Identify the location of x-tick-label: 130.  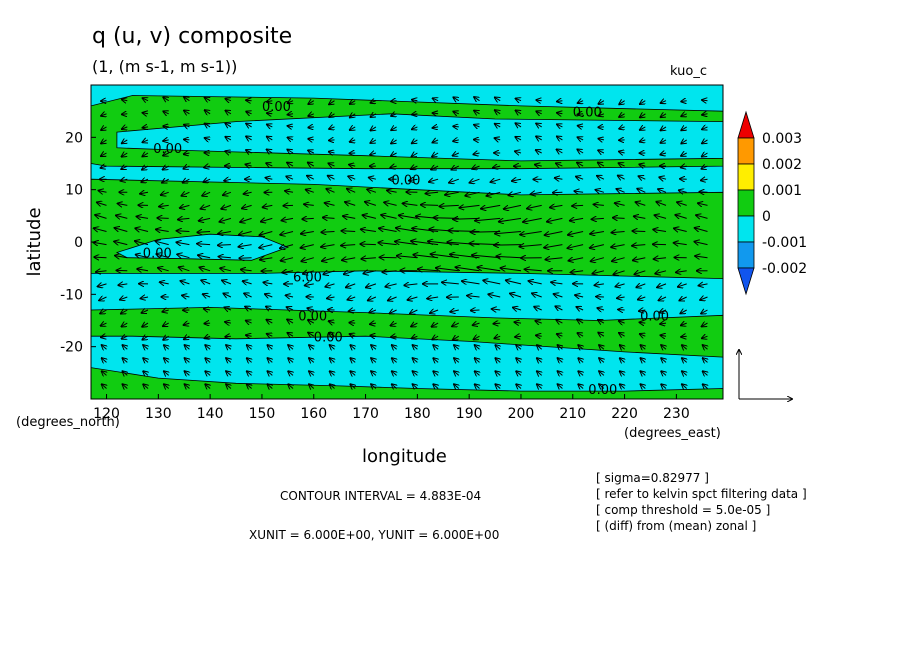
(158, 414).